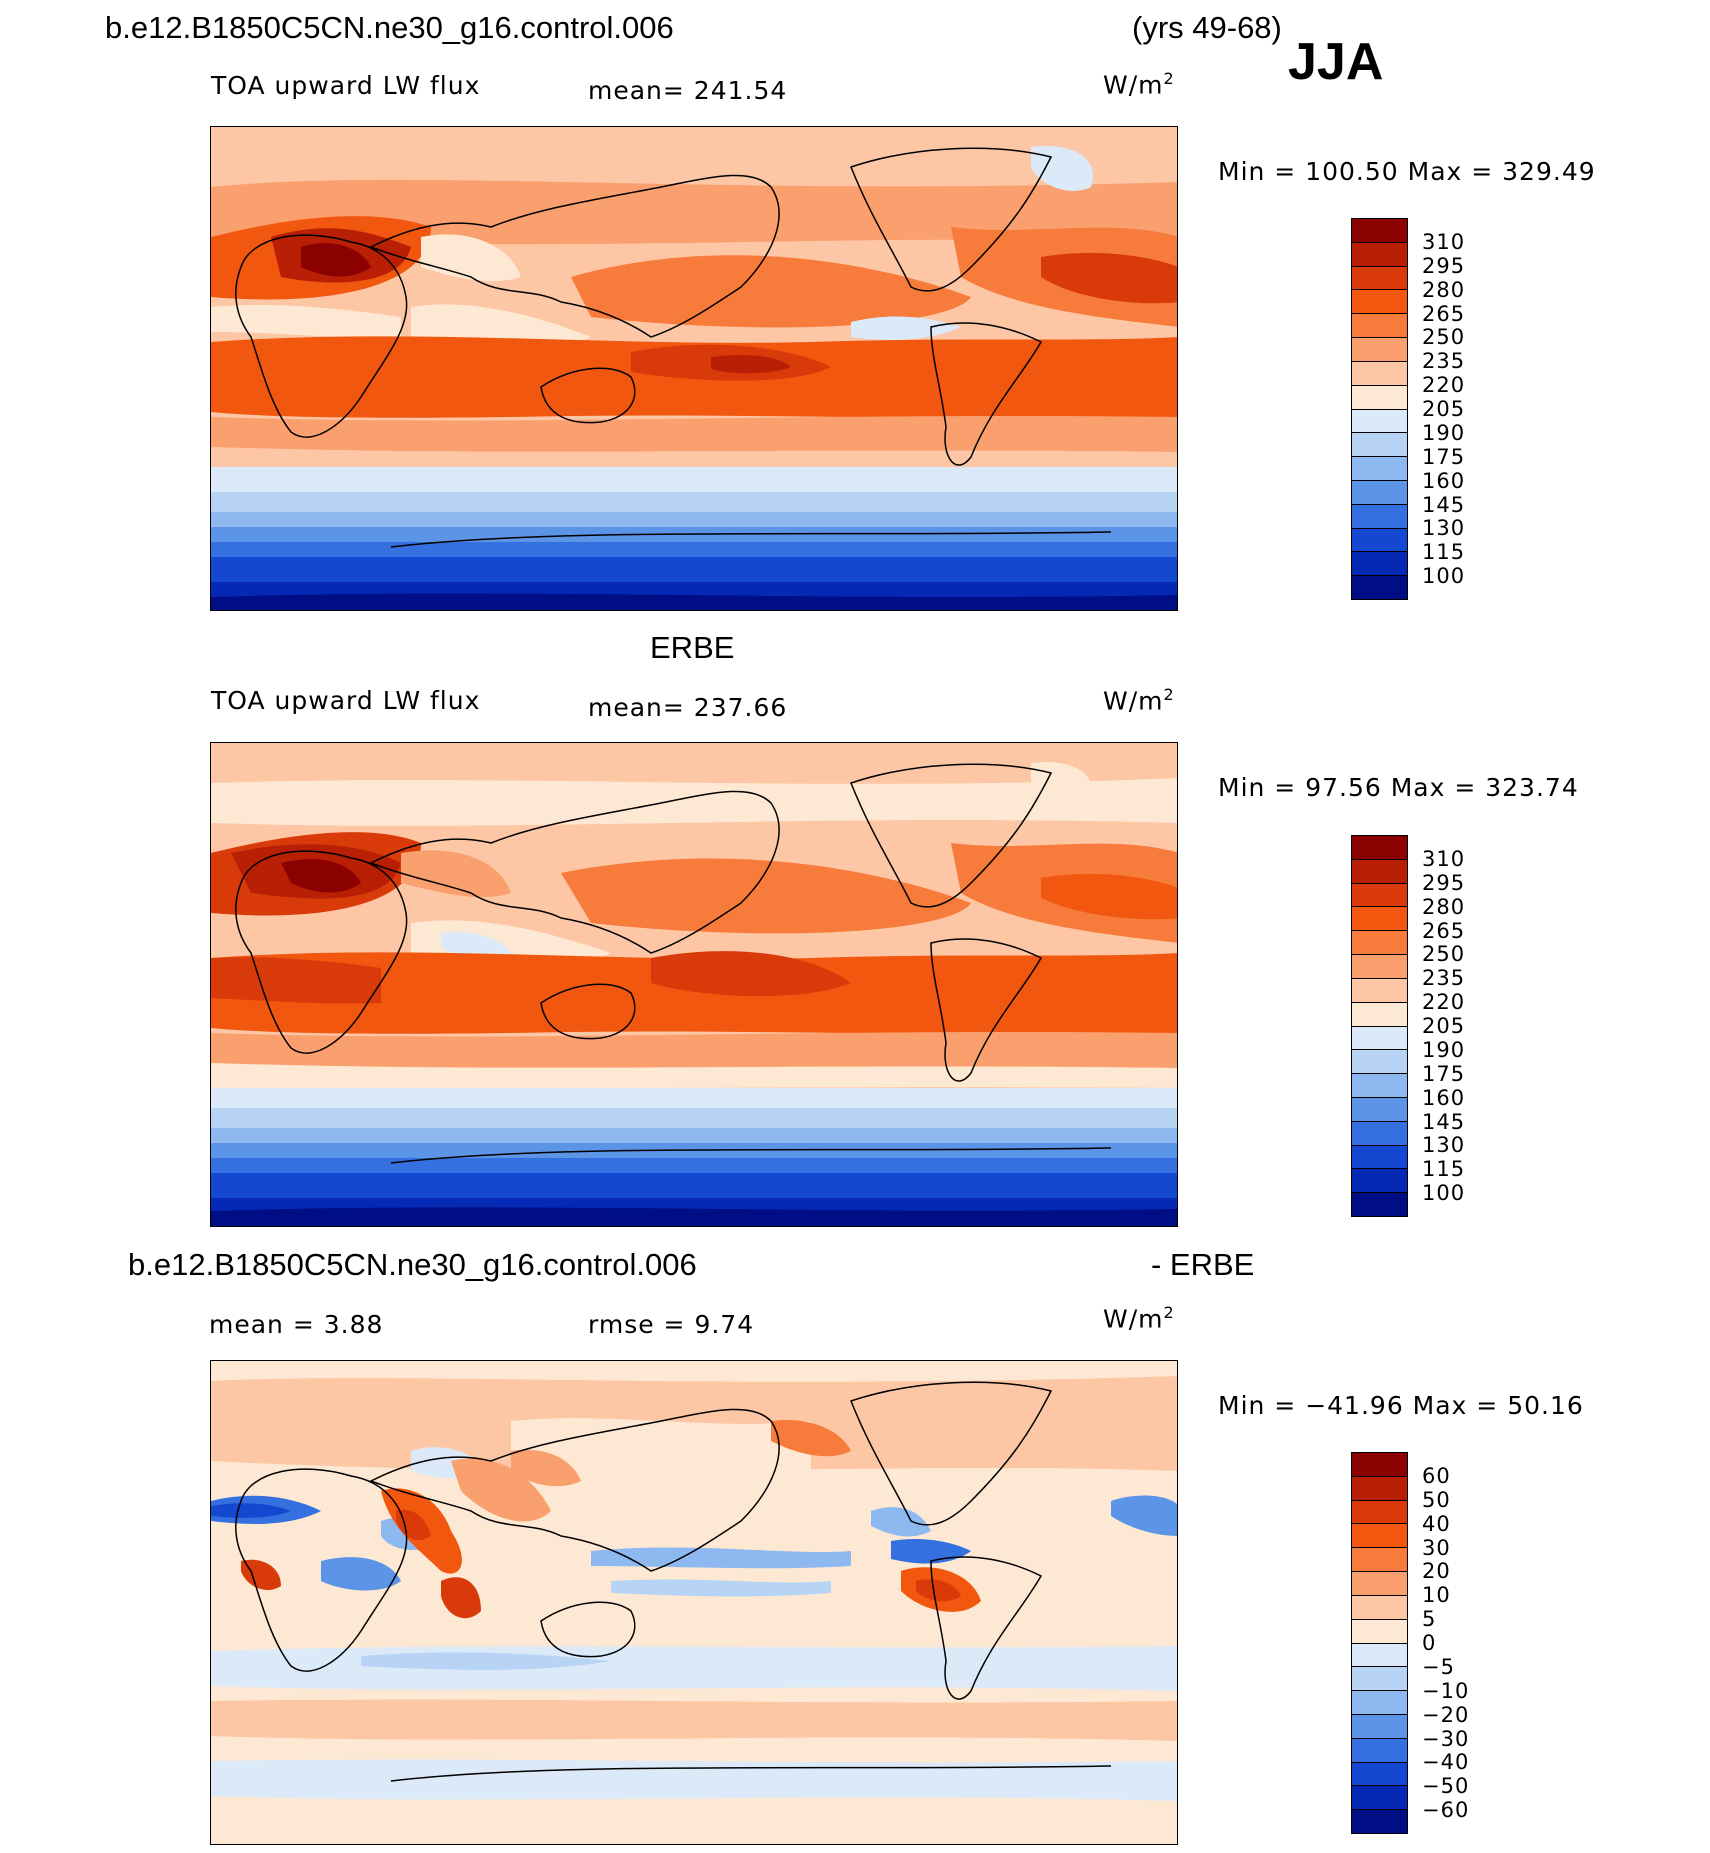 The width and height of the screenshot is (1710, 1853). Describe the element at coordinates (1436, 1571) in the screenshot. I see `colorbar-level-label: 20` at that location.